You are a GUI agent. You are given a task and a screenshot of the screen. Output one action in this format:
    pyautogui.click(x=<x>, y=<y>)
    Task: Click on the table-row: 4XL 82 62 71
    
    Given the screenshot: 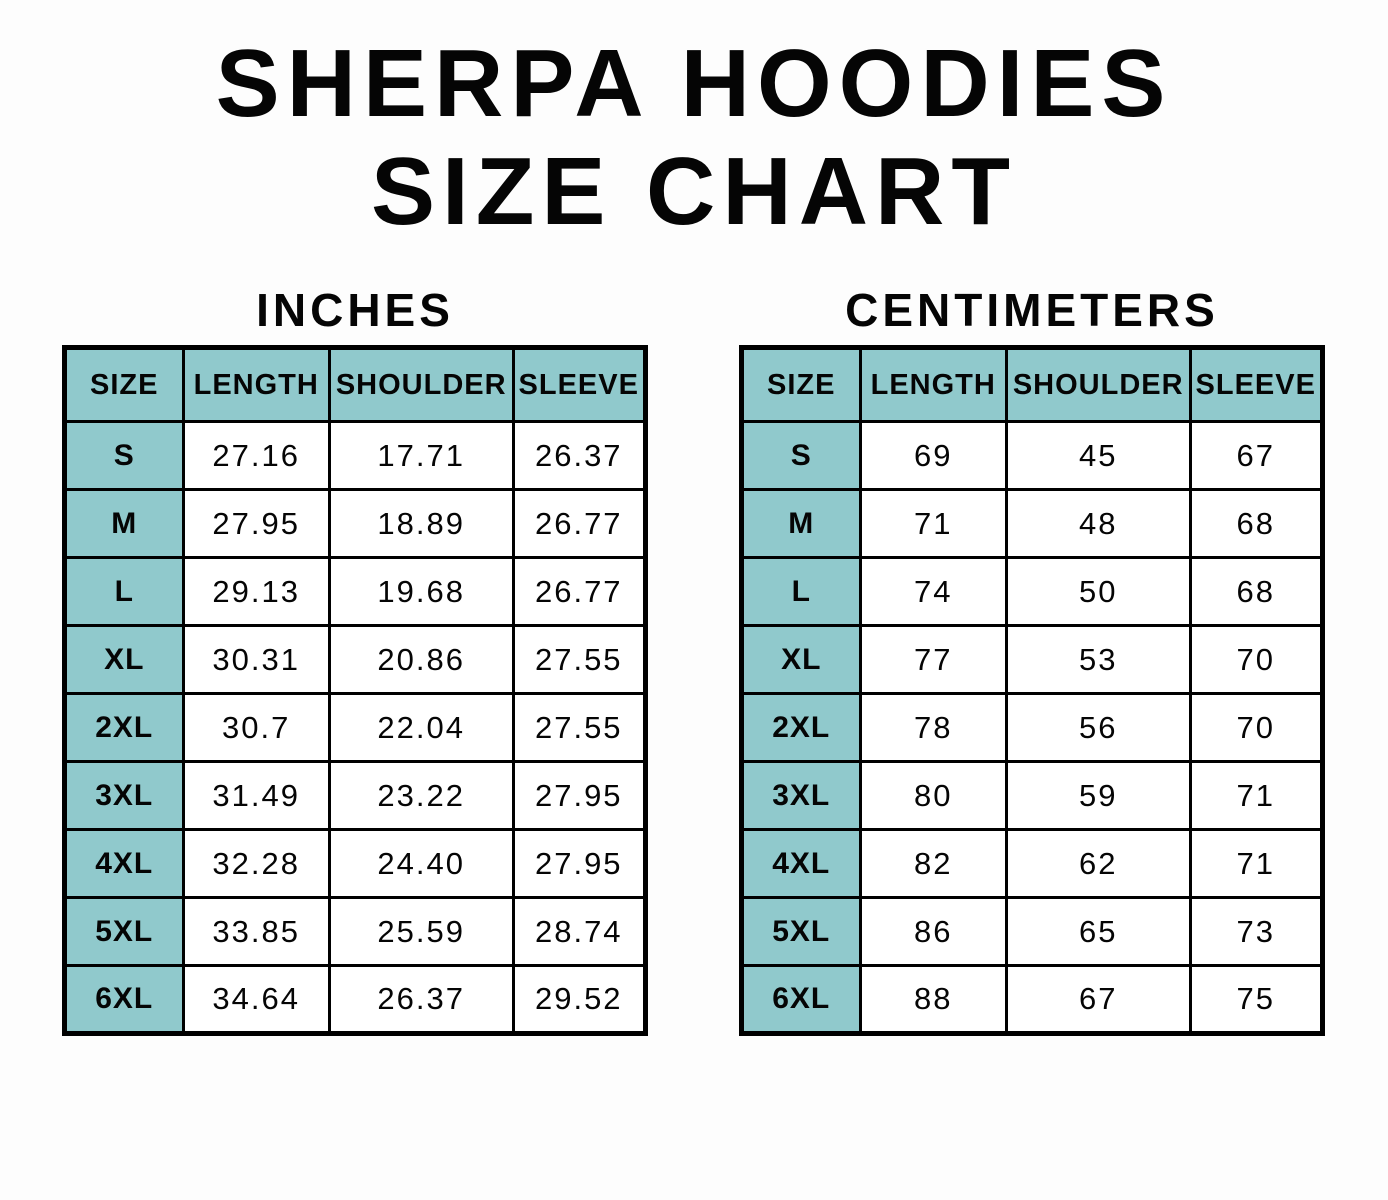 What is the action you would take?
    pyautogui.click(x=1032, y=864)
    